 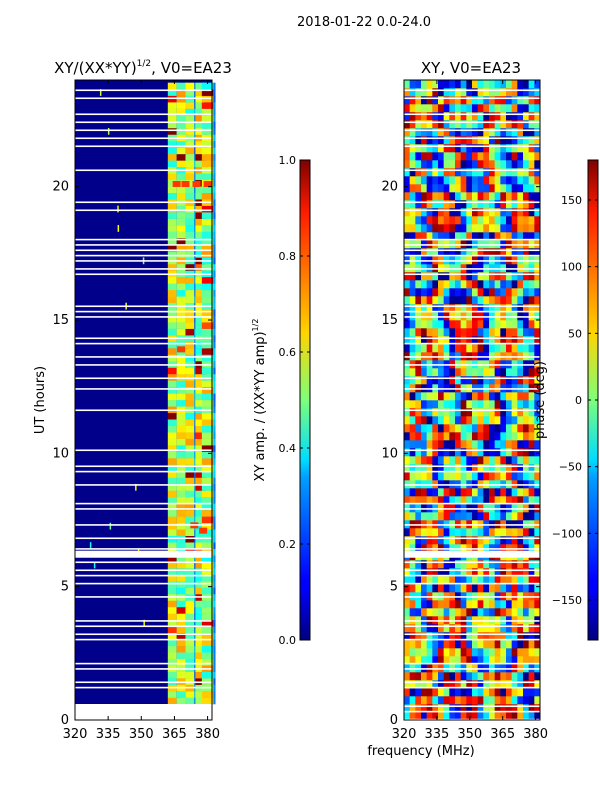 What do you see at coordinates (143, 712) in the screenshot?
I see `flagged-block` at bounding box center [143, 712].